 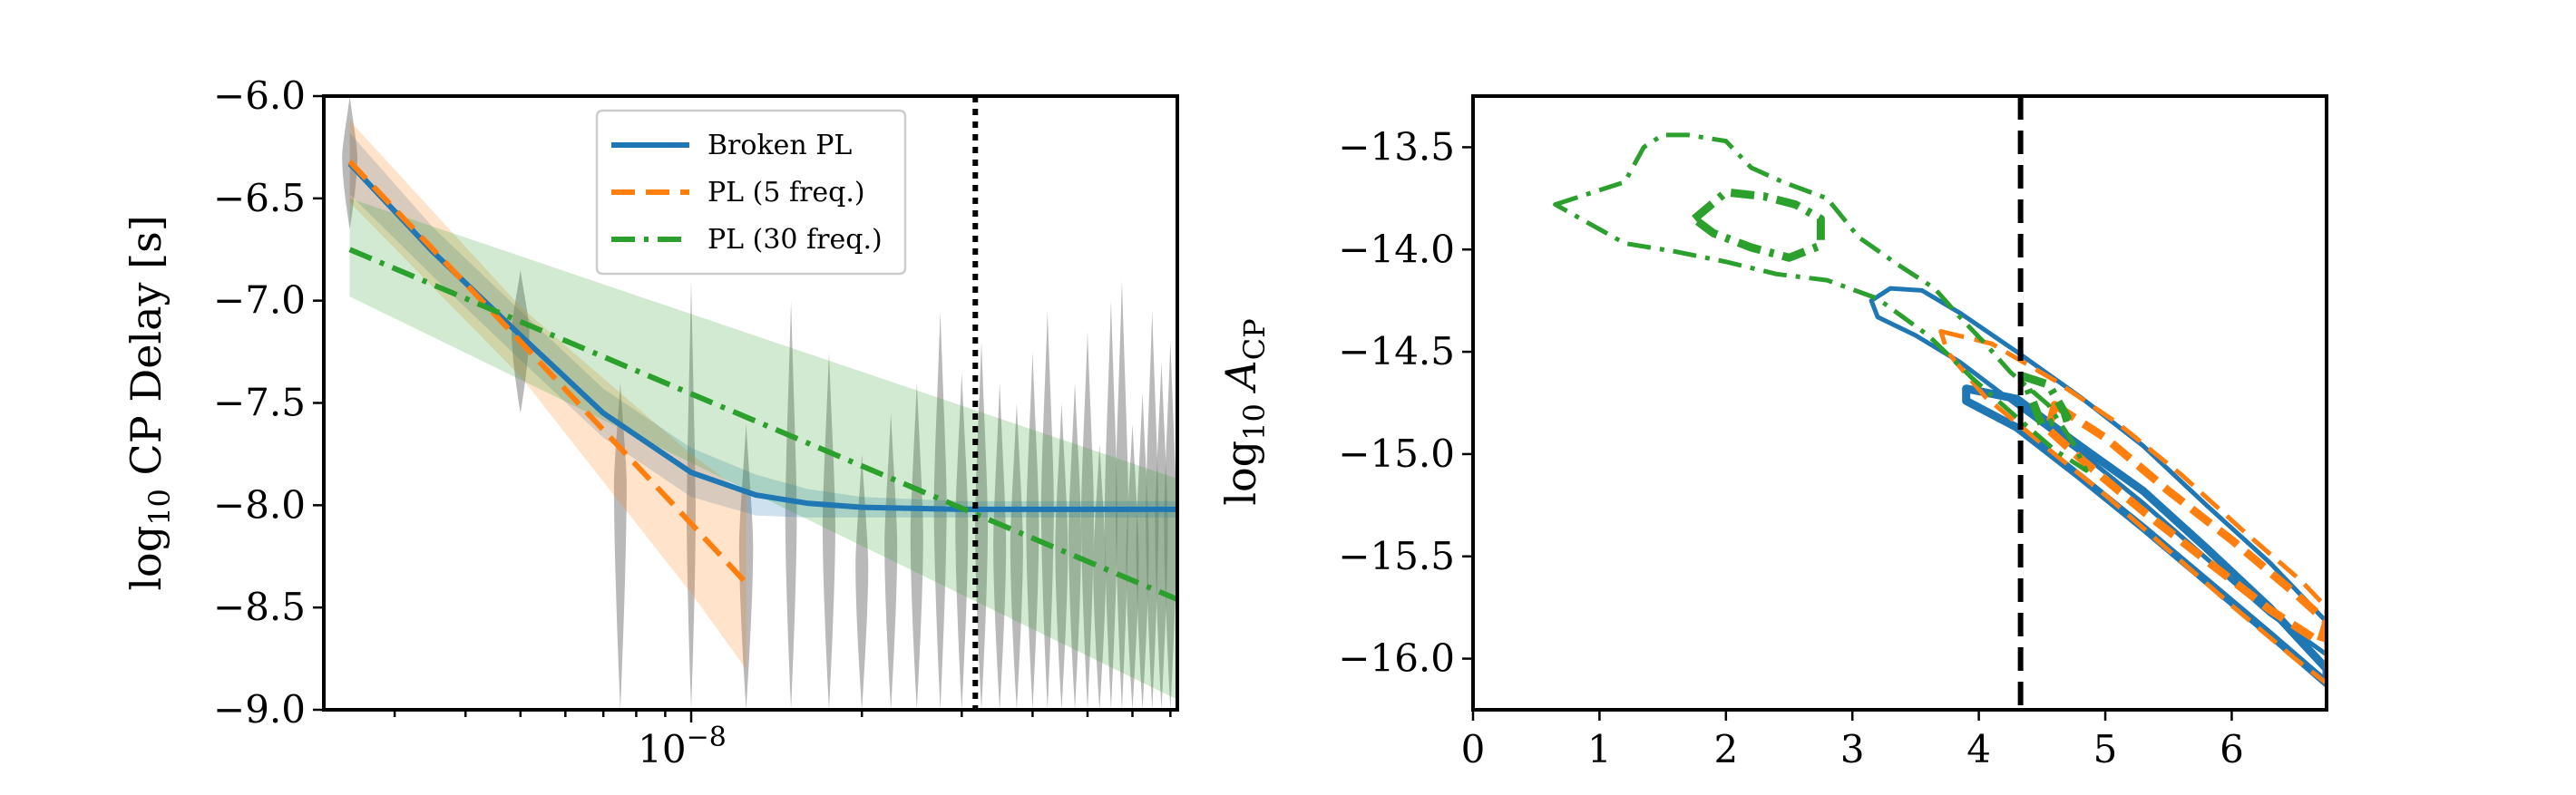 I want to click on right-ytick-label-1: −15.5, so click(x=1396, y=556).